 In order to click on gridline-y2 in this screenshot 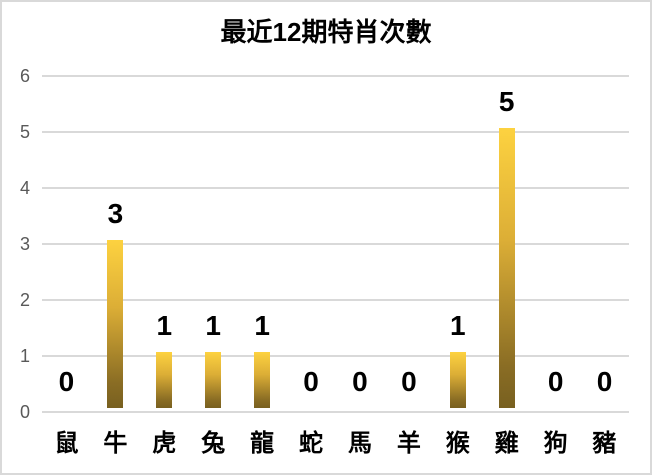, I will do `click(335, 300)`.